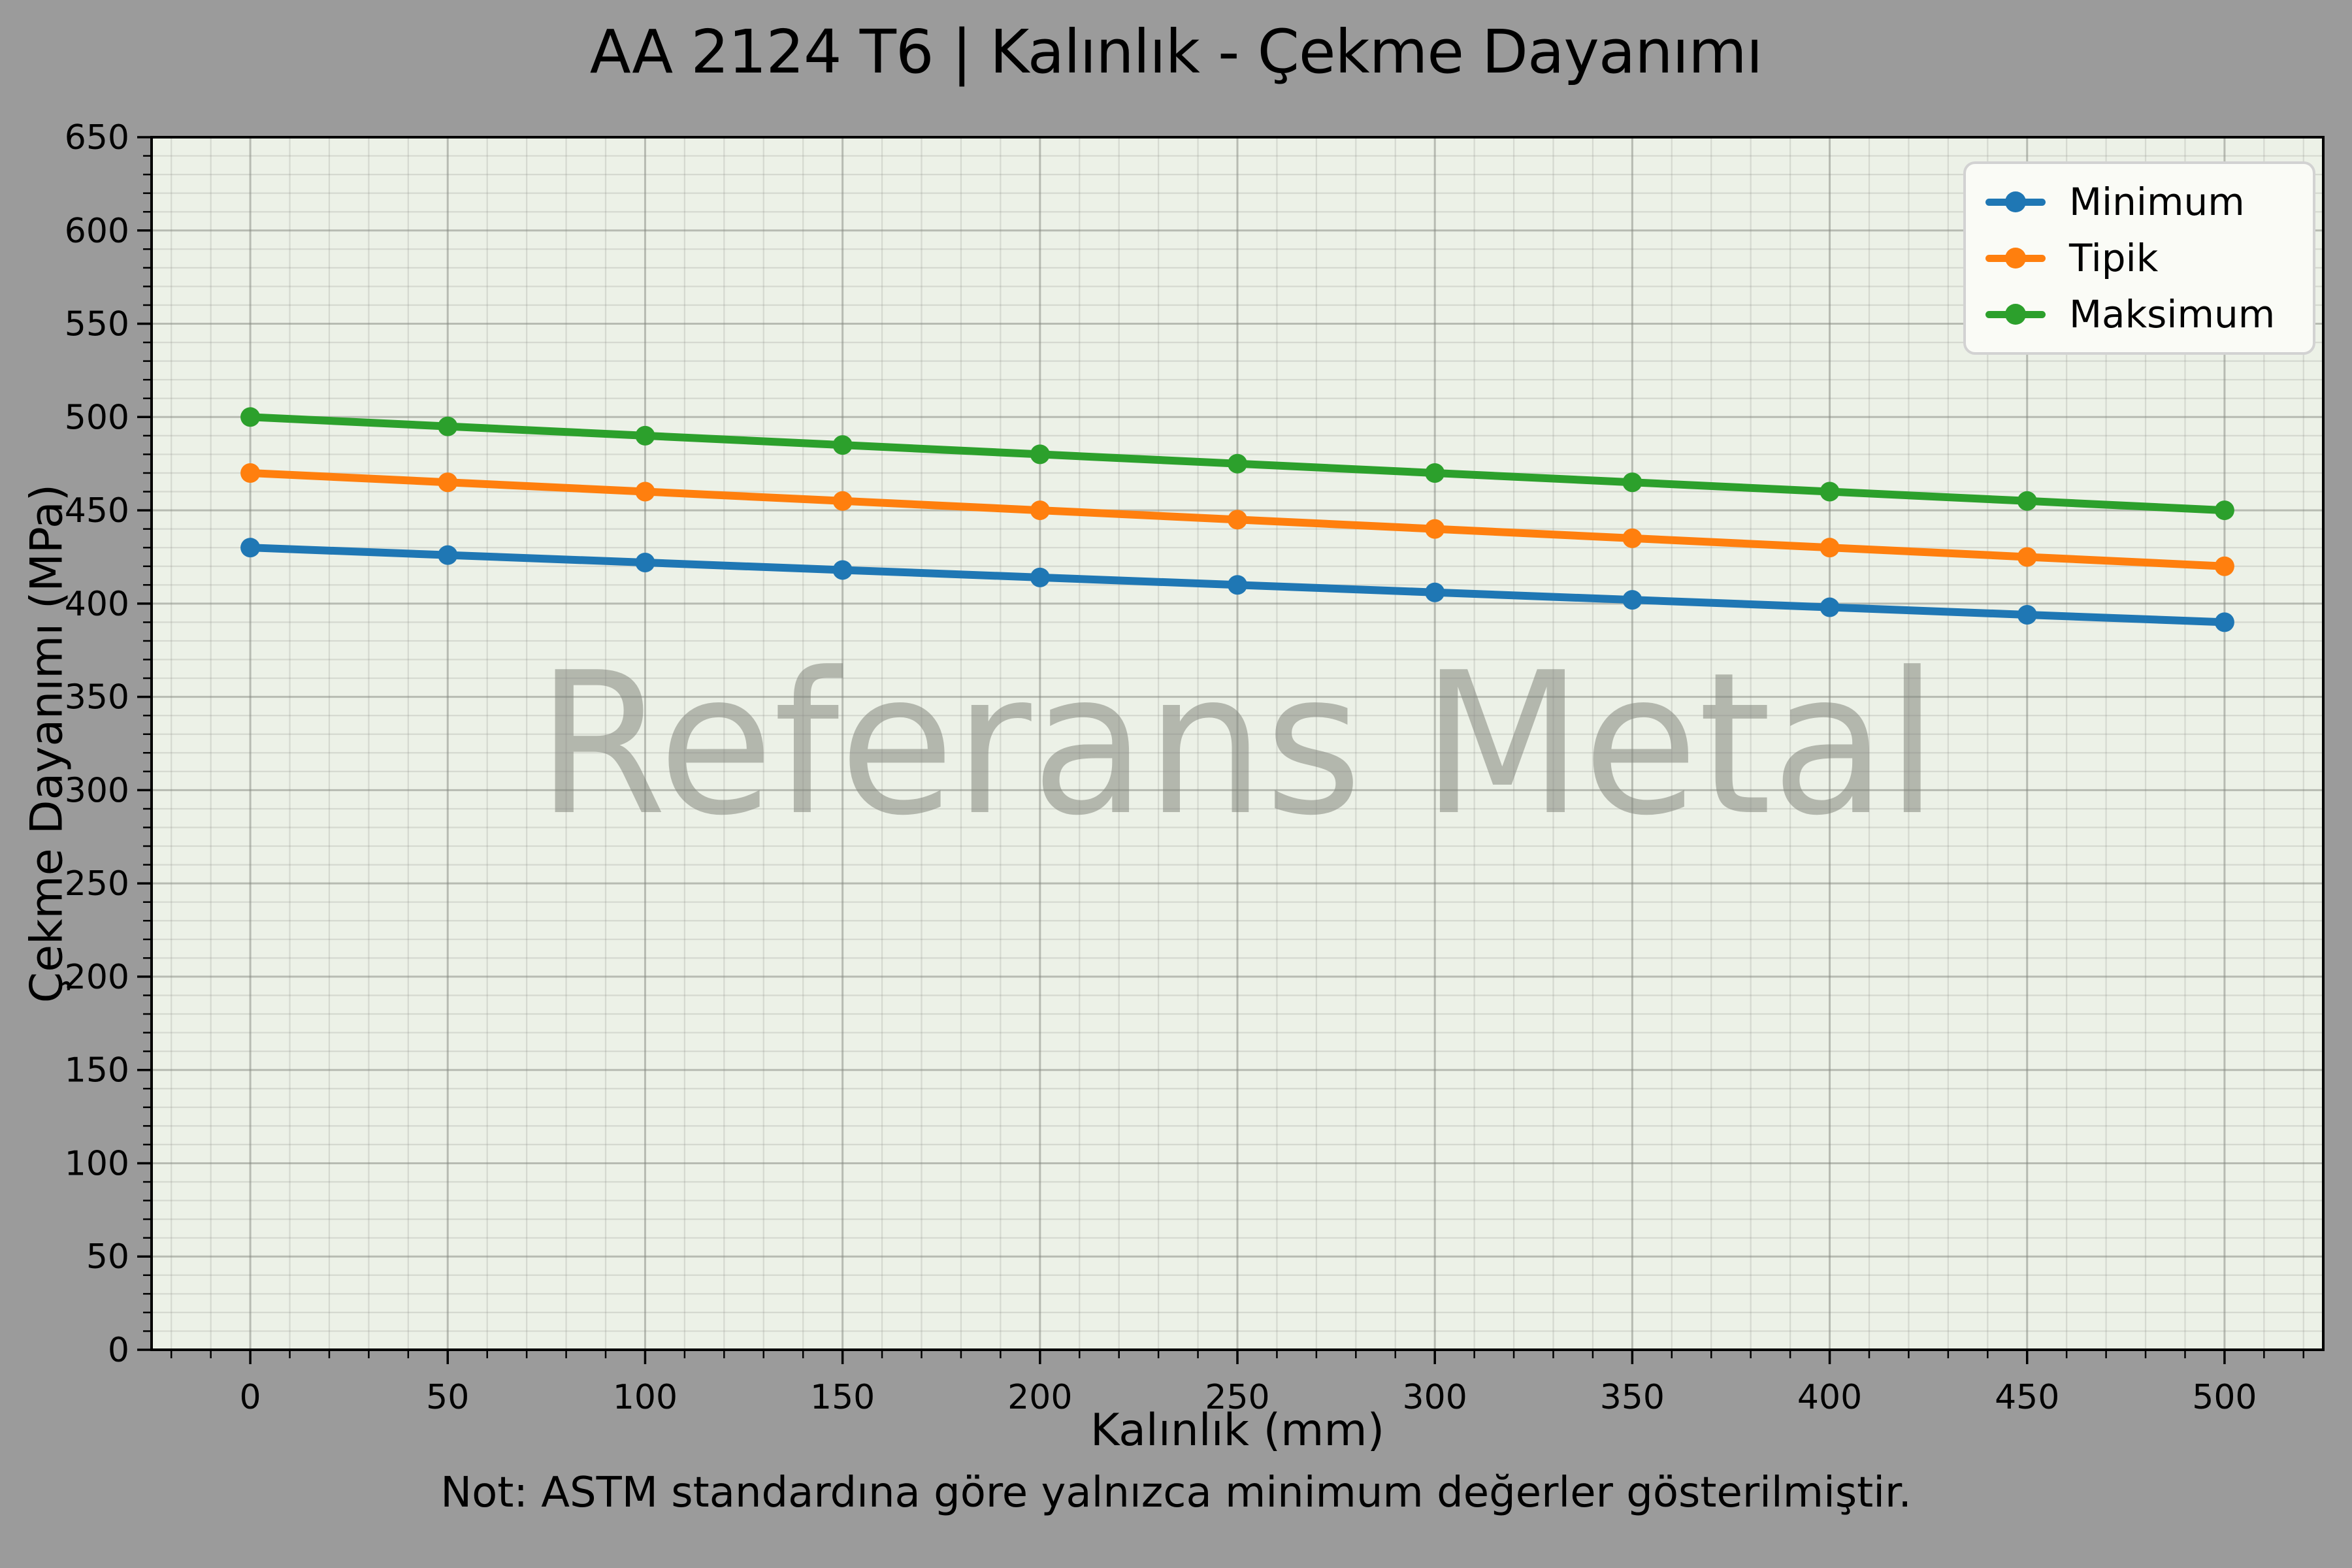  What do you see at coordinates (97, 697) in the screenshot?
I see `y-tick-label: 350` at bounding box center [97, 697].